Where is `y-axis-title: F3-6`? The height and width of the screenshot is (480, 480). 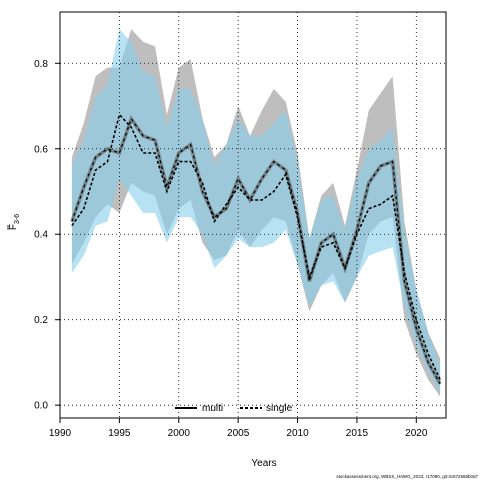
y-axis-title: F3-6 is located at coordinates (14, 222).